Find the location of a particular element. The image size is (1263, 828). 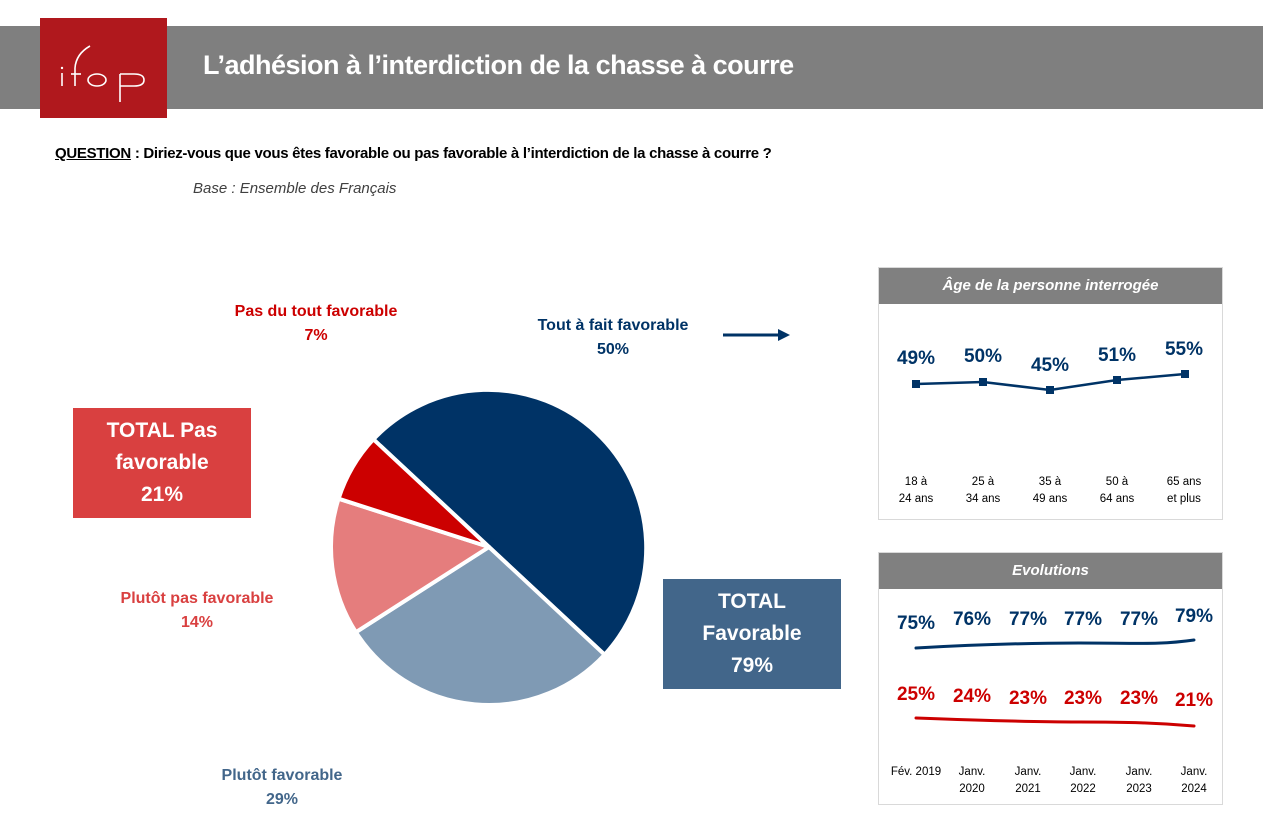

age-tick: 35 à 49 ans is located at coordinates (1050, 490).